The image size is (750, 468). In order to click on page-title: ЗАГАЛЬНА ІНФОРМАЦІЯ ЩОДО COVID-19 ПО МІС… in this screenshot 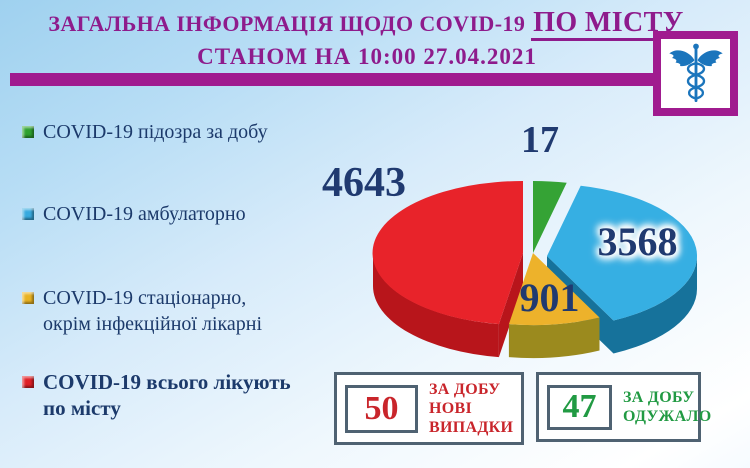, I will do `click(367, 24)`.